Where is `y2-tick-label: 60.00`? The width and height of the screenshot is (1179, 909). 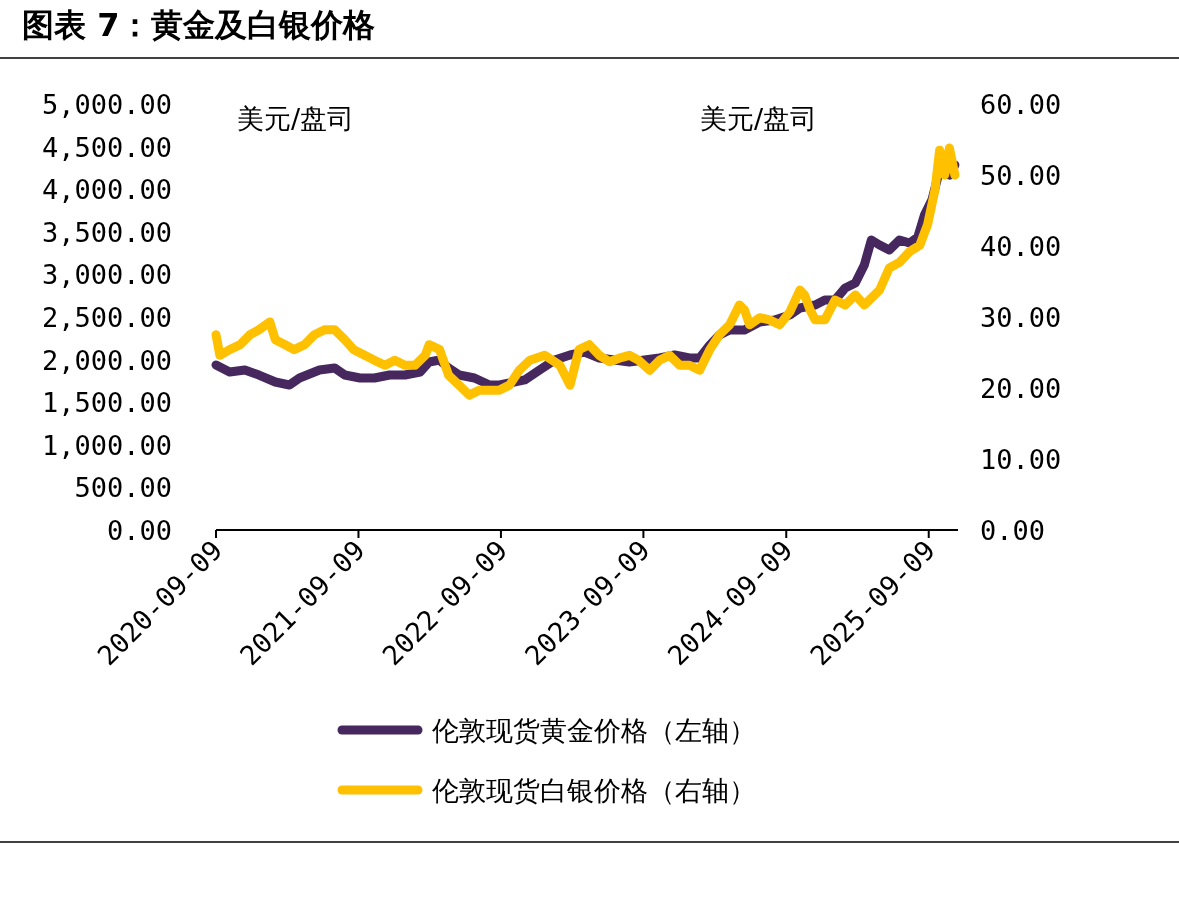 y2-tick-label: 60.00 is located at coordinates (1021, 104).